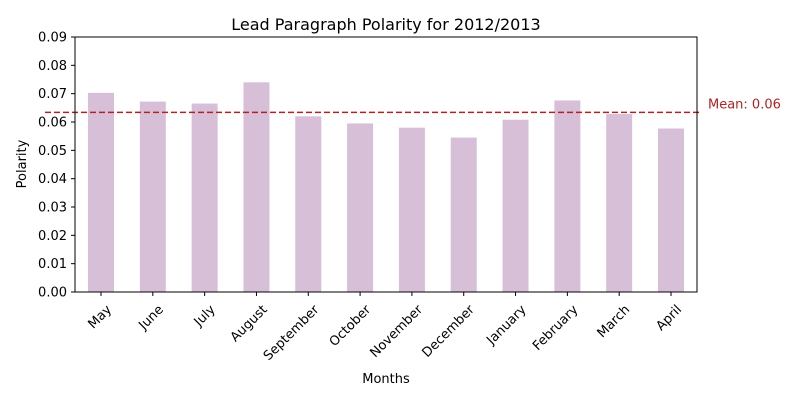  What do you see at coordinates (386, 379) in the screenshot?
I see `x-axis-label: Months` at bounding box center [386, 379].